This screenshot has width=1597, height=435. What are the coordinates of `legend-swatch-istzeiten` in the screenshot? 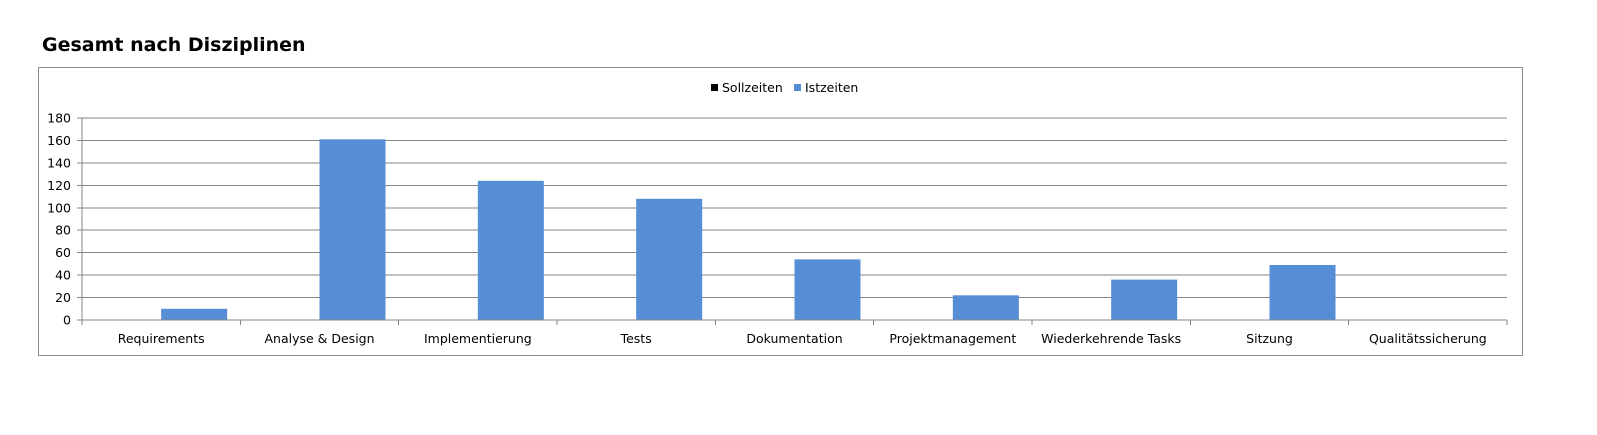 It's located at (797, 87).